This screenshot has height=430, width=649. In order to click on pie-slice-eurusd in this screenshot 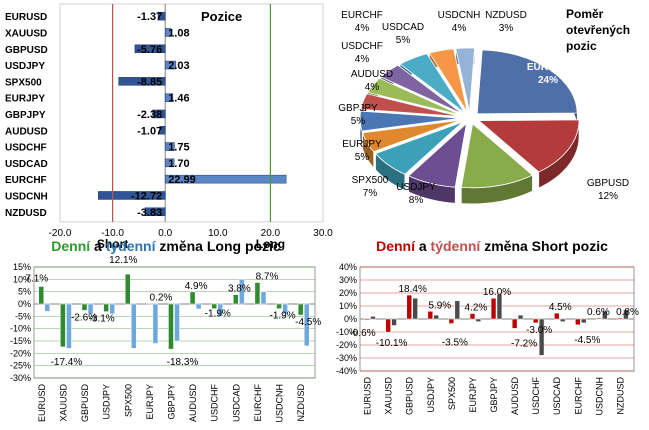, I will do `click(527, 82)`.